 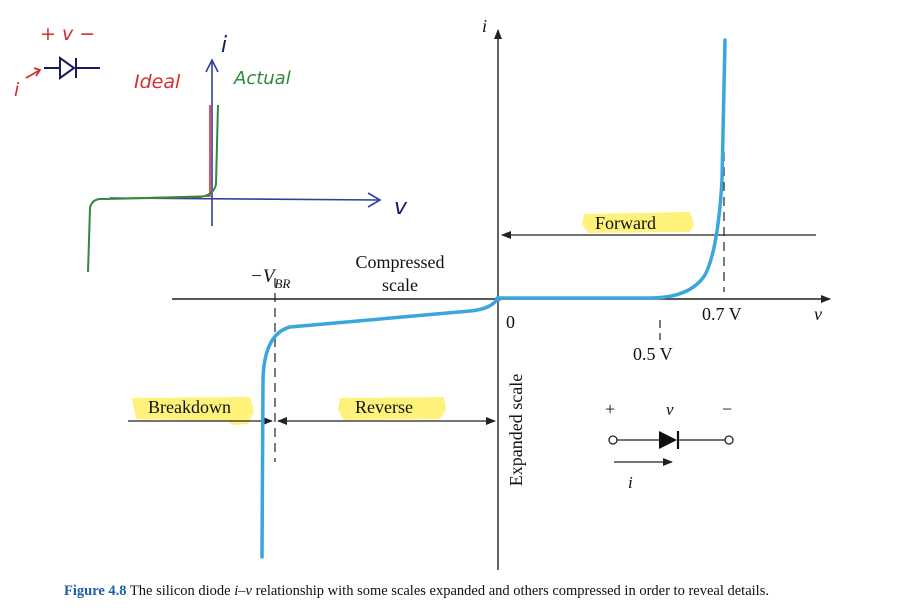 I want to click on sketch-v-axis, so click(x=245, y=200).